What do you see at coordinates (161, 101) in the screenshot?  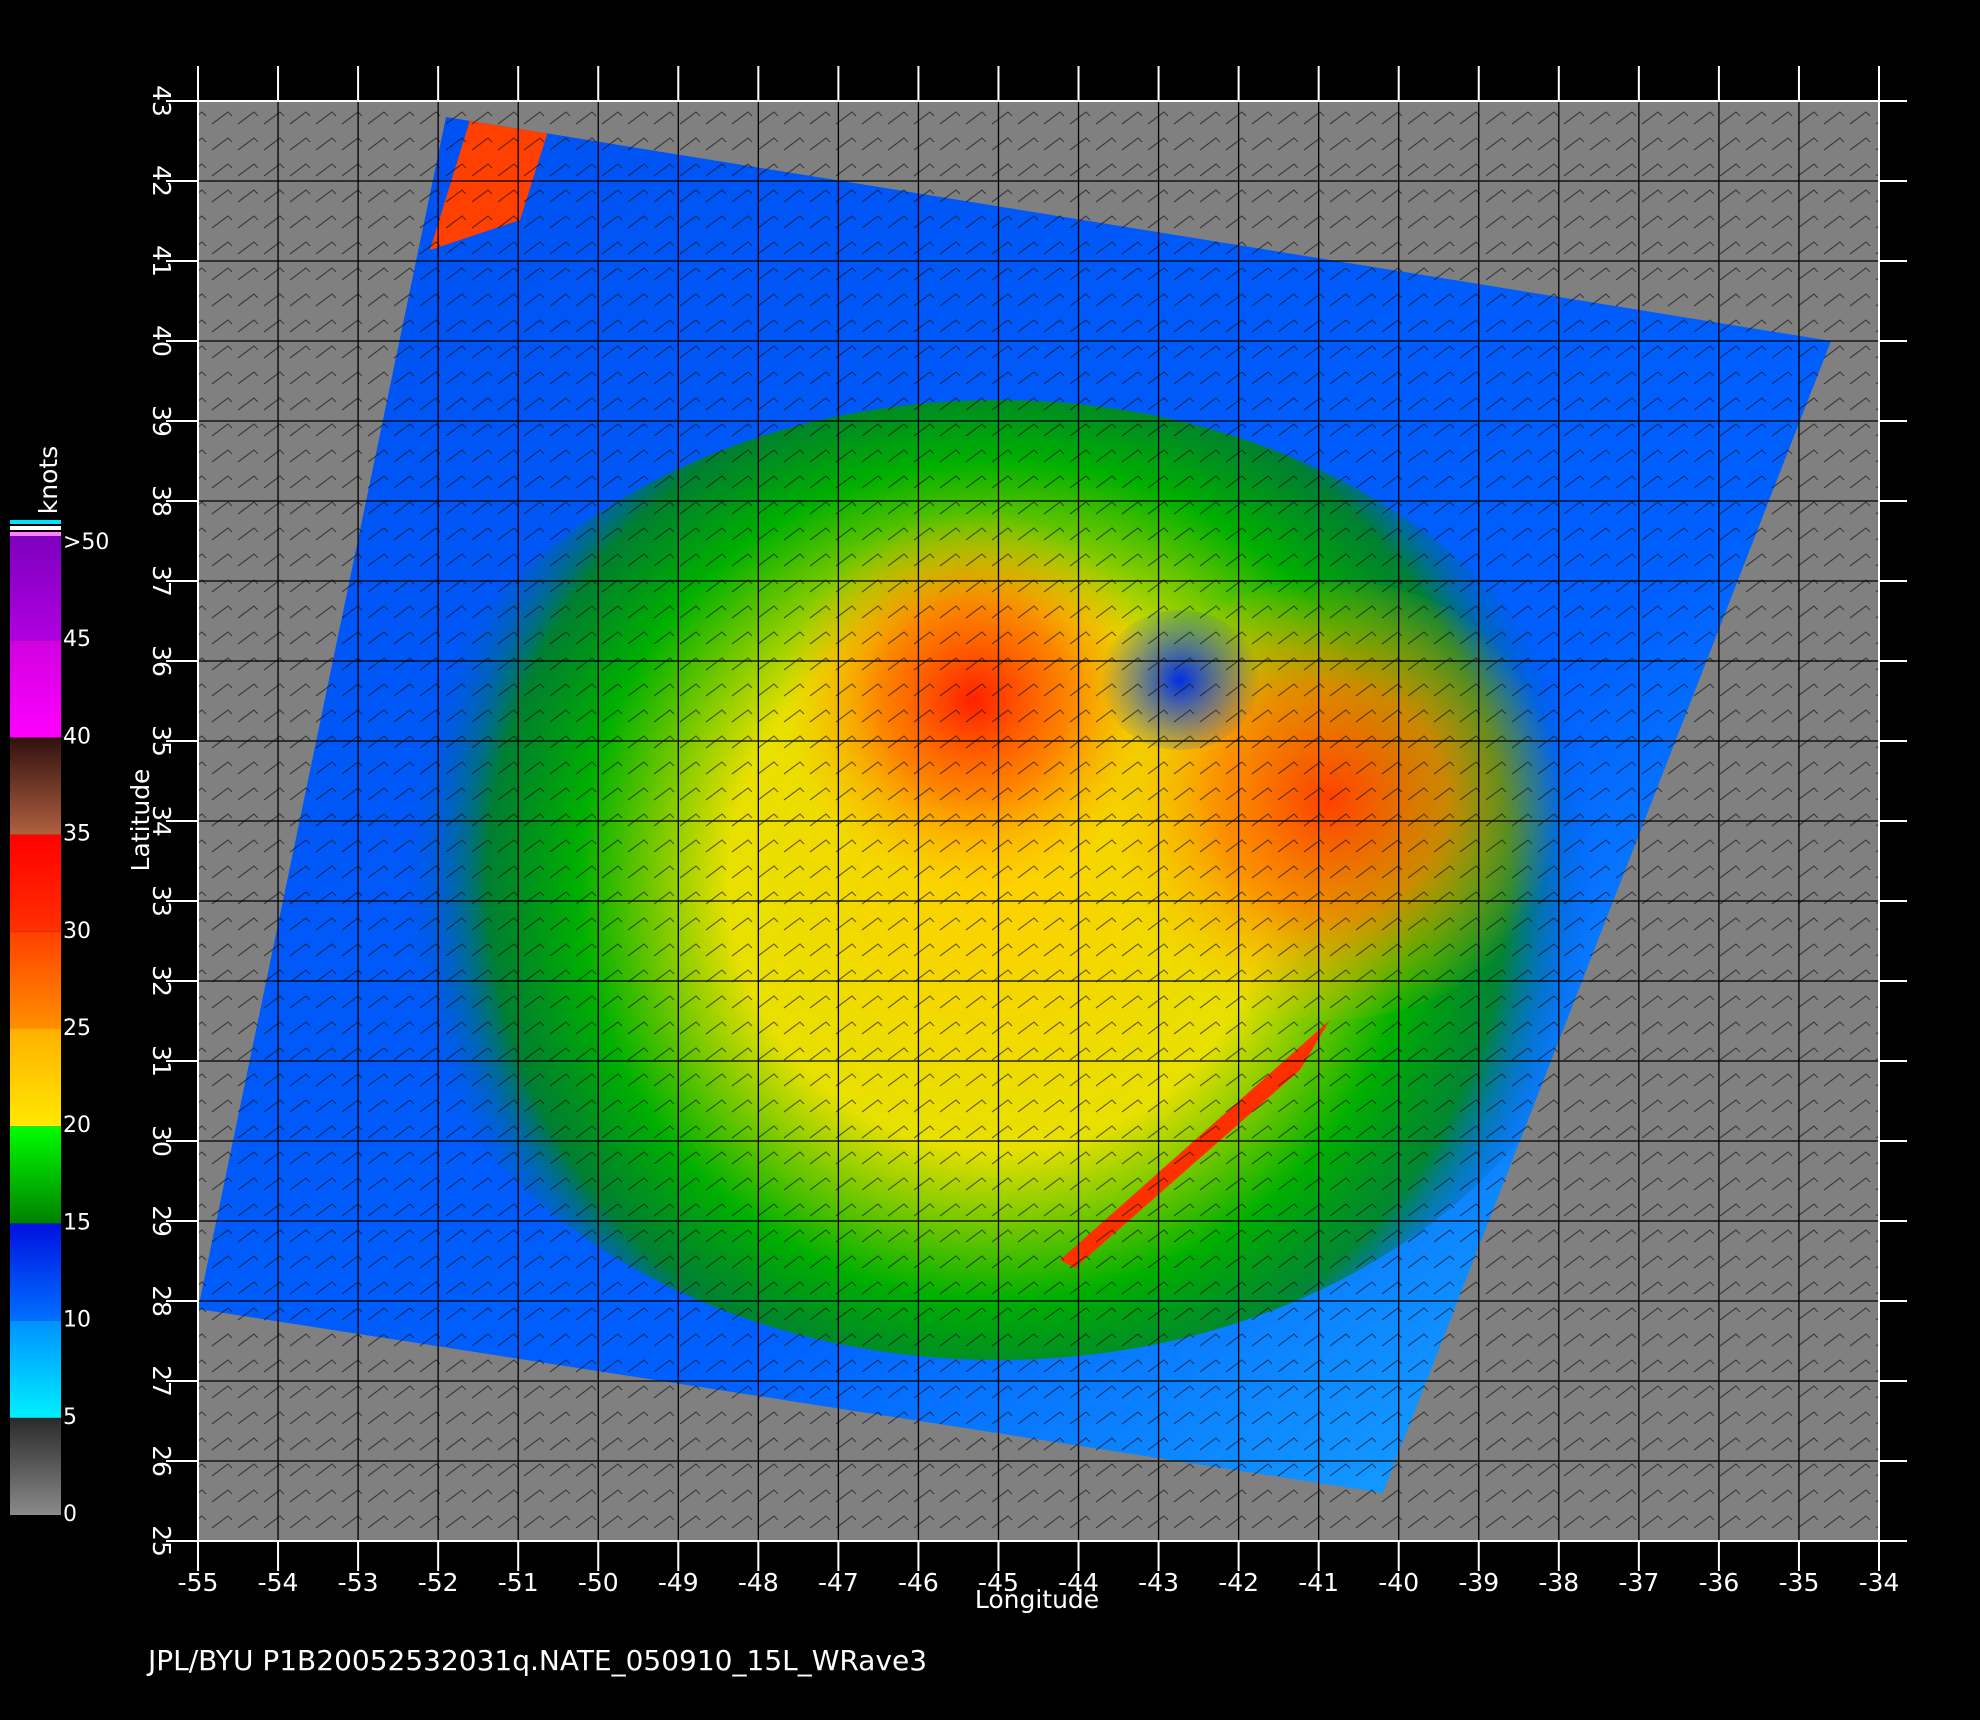 I see `y-tick-label: 43` at bounding box center [161, 101].